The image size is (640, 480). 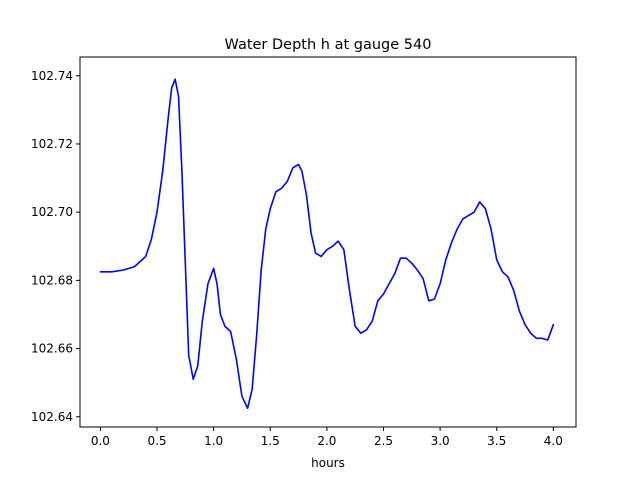 I want to click on y-tick-label: 102.64, so click(x=52, y=417).